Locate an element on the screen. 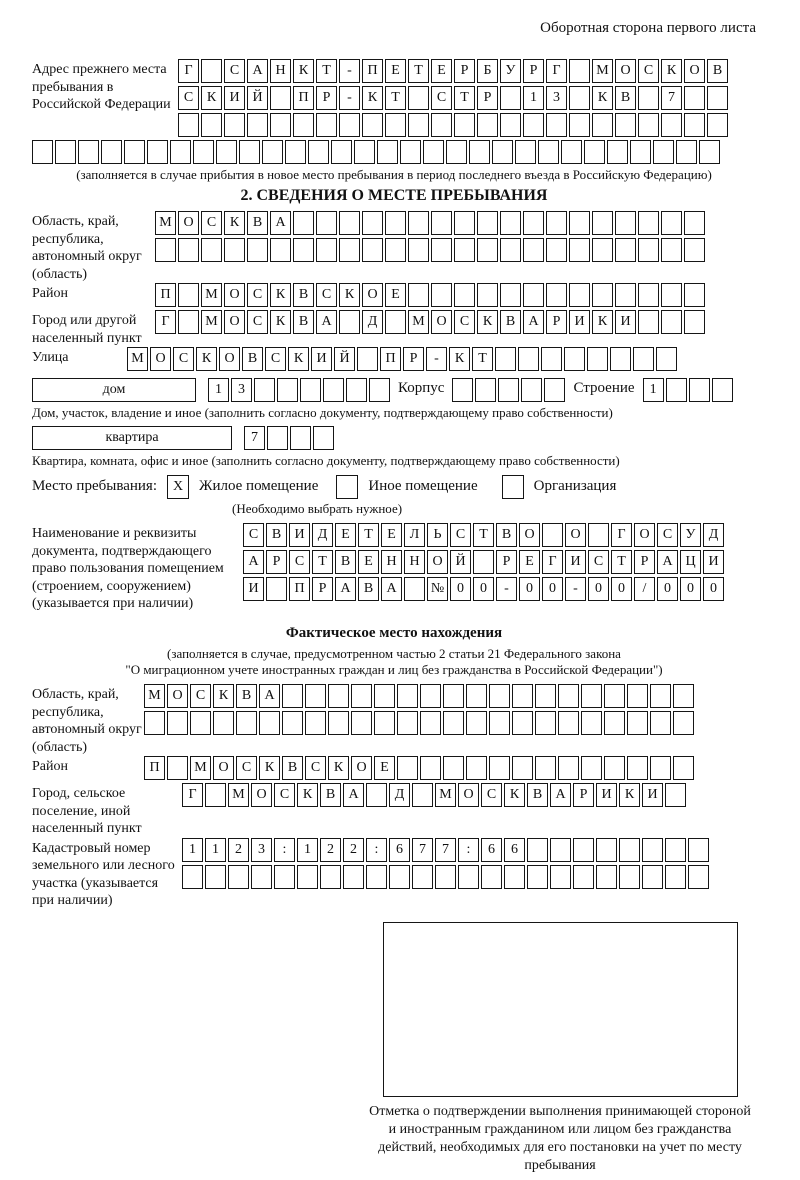 This screenshot has height=1180, width=800. char-cell: № is located at coordinates (437, 589).